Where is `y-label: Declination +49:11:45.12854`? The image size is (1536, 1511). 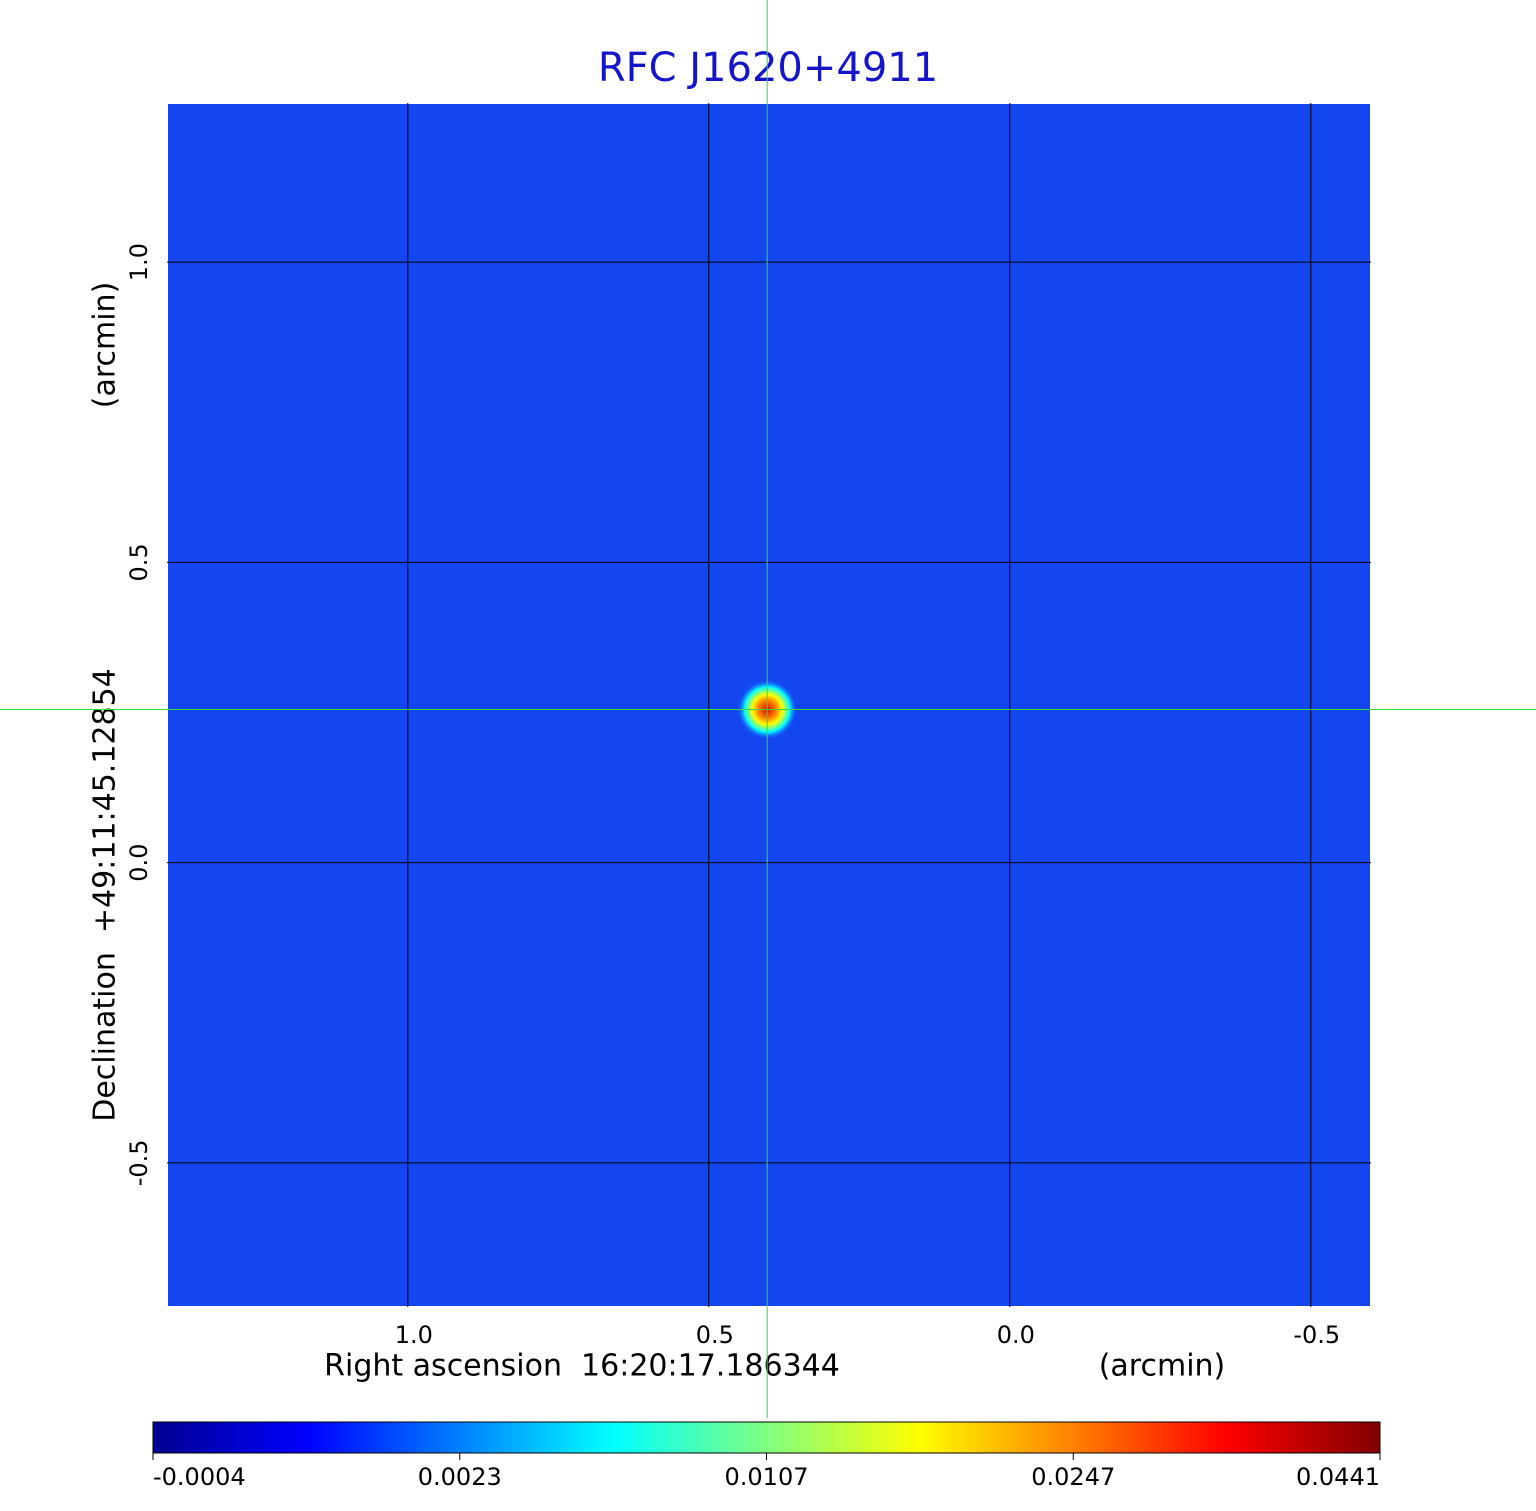 y-label: Declination +49:11:45.12854 is located at coordinates (105, 895).